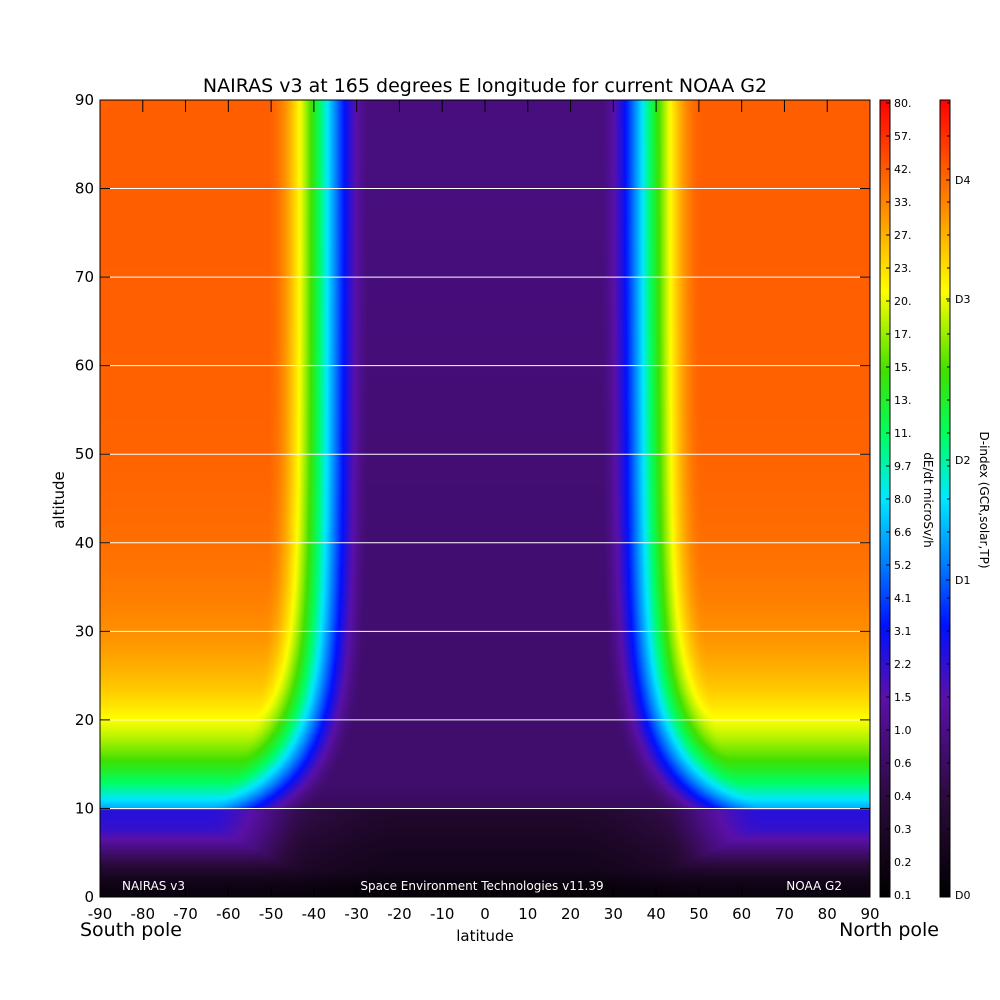  What do you see at coordinates (698, 914) in the screenshot?
I see `x-tick-label: 50` at bounding box center [698, 914].